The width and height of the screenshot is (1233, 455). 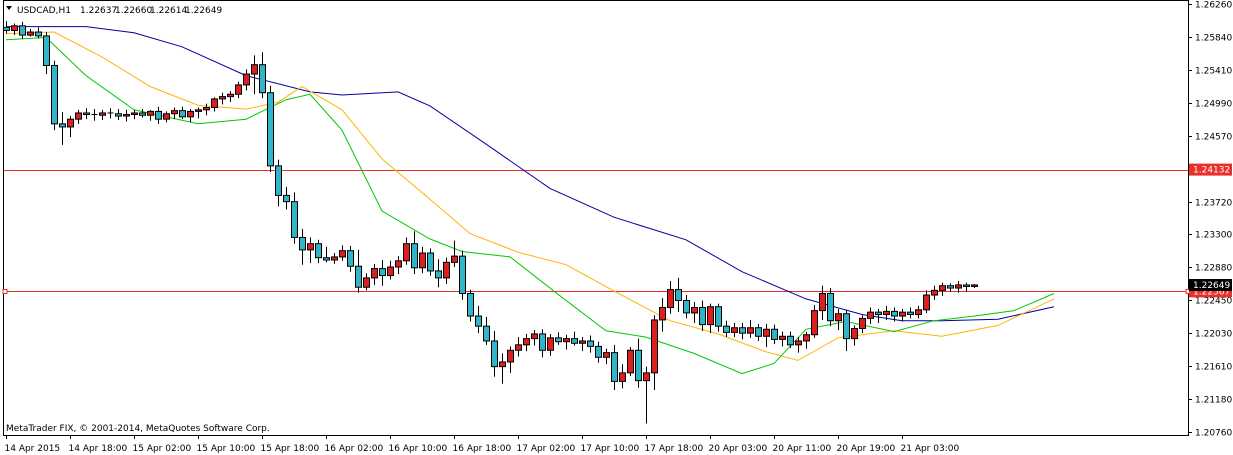 What do you see at coordinates (1213, 6) in the screenshot?
I see `price-tick-label: 1.26260` at bounding box center [1213, 6].